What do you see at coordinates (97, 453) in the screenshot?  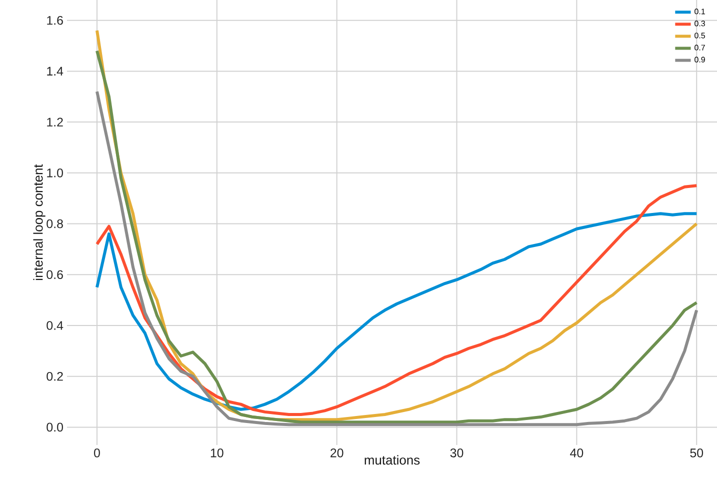 I see `x-tick-label: 0` at bounding box center [97, 453].